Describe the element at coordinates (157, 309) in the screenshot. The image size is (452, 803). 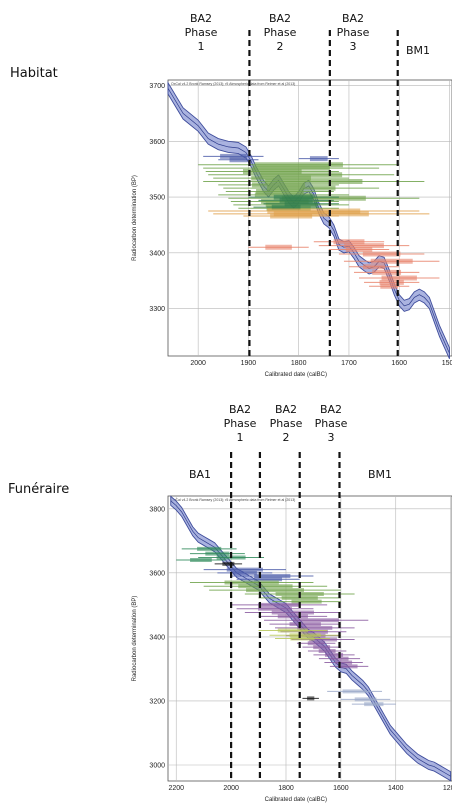
I see `y-tick-label: 3300` at that location.